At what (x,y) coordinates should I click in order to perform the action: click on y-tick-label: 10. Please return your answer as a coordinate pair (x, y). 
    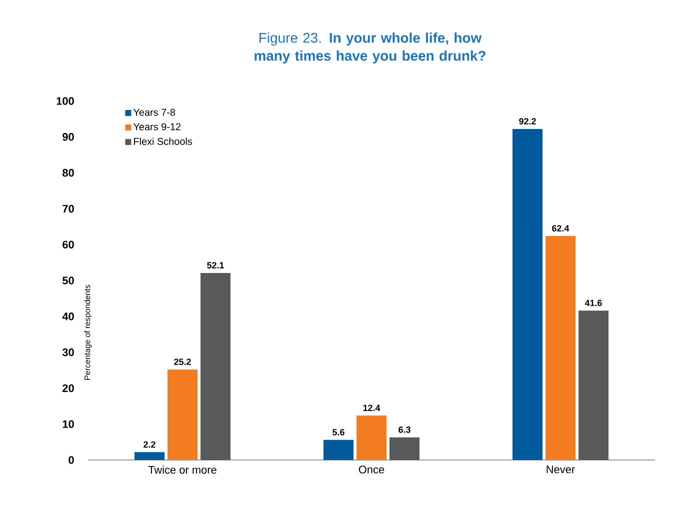
    Looking at the image, I should click on (68, 424).